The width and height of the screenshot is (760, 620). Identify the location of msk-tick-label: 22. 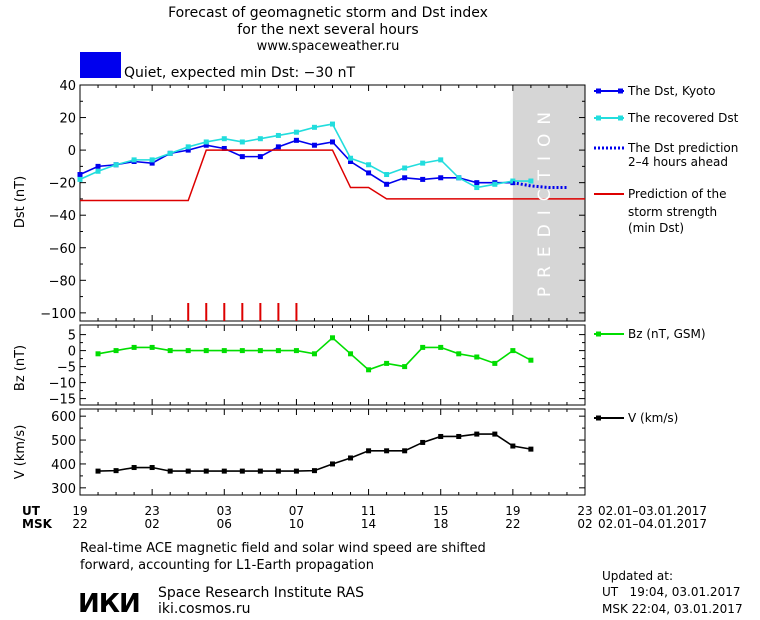
(512, 524).